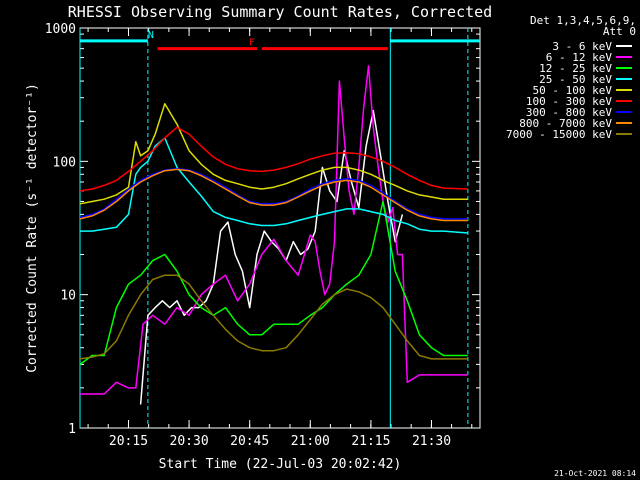 Image resolution: width=640 pixels, height=480 pixels. Describe the element at coordinates (189, 441) in the screenshot. I see `x-tick-label: 20:30` at that location.